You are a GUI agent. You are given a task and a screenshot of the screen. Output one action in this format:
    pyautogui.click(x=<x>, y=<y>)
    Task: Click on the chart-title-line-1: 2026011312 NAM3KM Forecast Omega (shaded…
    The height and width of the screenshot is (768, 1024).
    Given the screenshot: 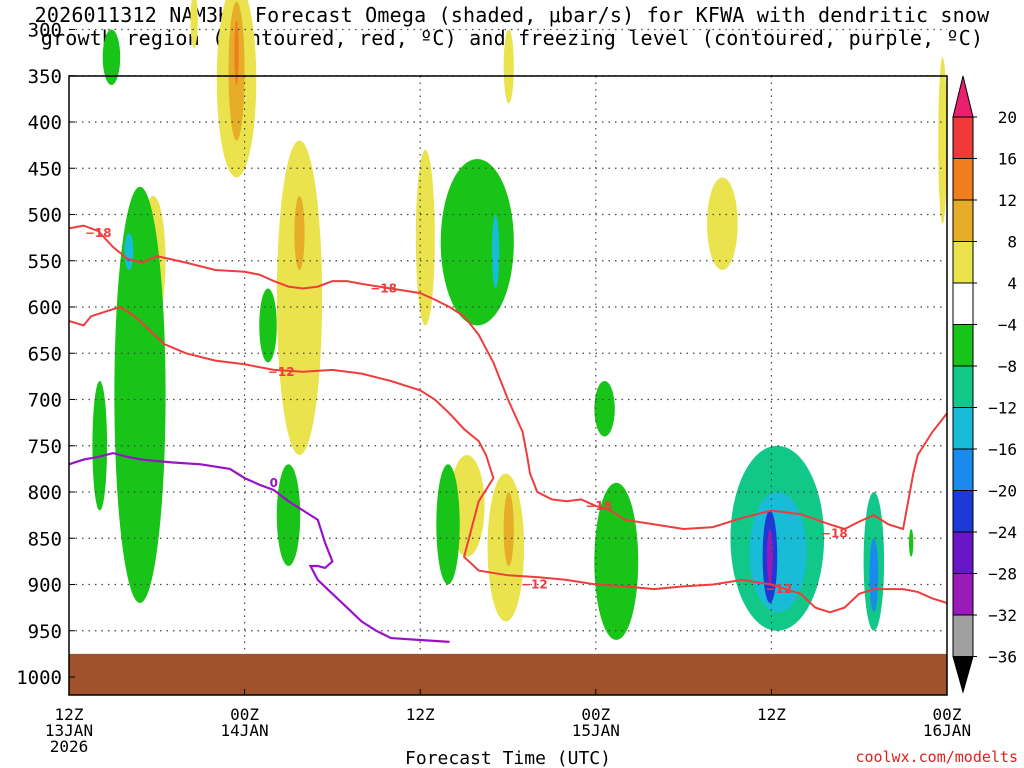 What is the action you would take?
    pyautogui.click(x=512, y=15)
    